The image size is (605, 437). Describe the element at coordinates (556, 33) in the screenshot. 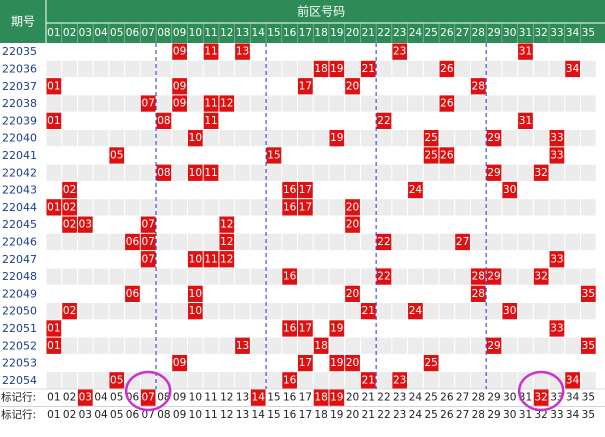

I see `number-column-header: 33` at that location.